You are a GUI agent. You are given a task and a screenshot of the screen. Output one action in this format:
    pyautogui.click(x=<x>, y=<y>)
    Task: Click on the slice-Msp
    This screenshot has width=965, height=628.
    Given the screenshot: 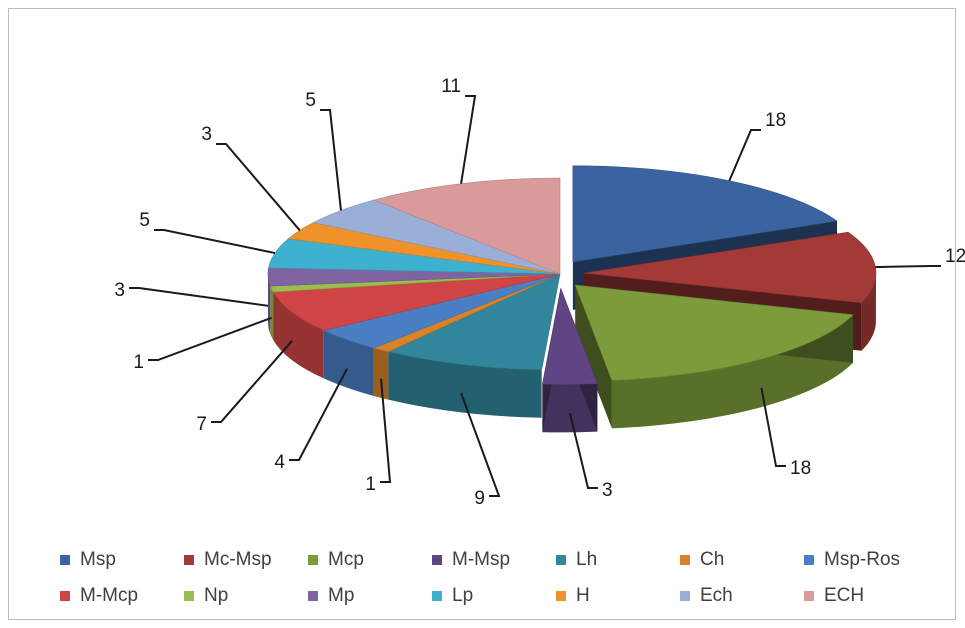 What is the action you would take?
    pyautogui.click(x=705, y=214)
    